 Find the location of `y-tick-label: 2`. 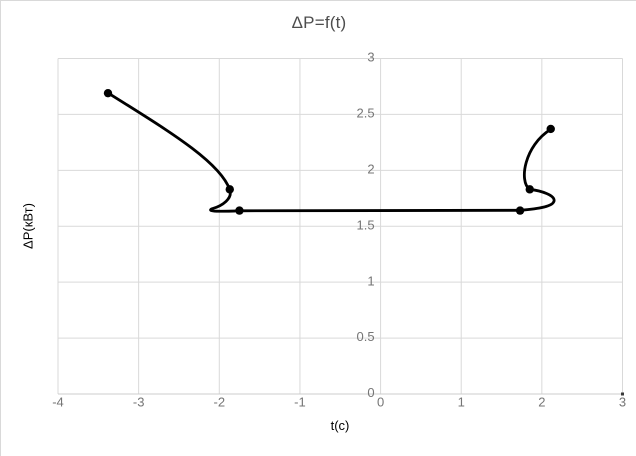

y-tick-label: 2 is located at coordinates (370, 168).